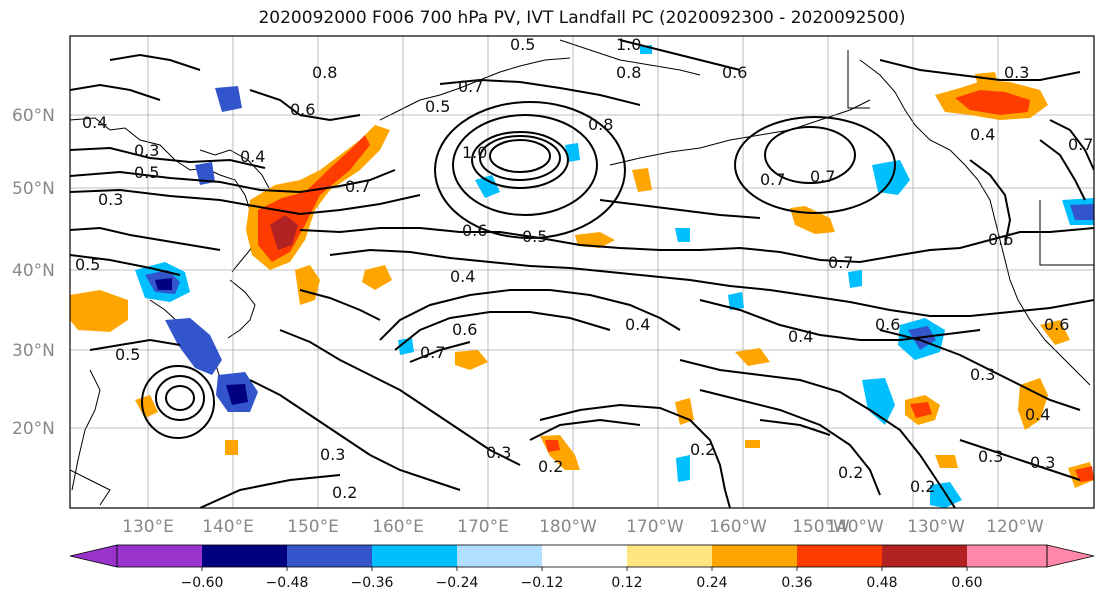 The width and height of the screenshot is (1105, 601). What do you see at coordinates (372, 583) in the screenshot?
I see `colorbar-tick: −0.36` at bounding box center [372, 583].